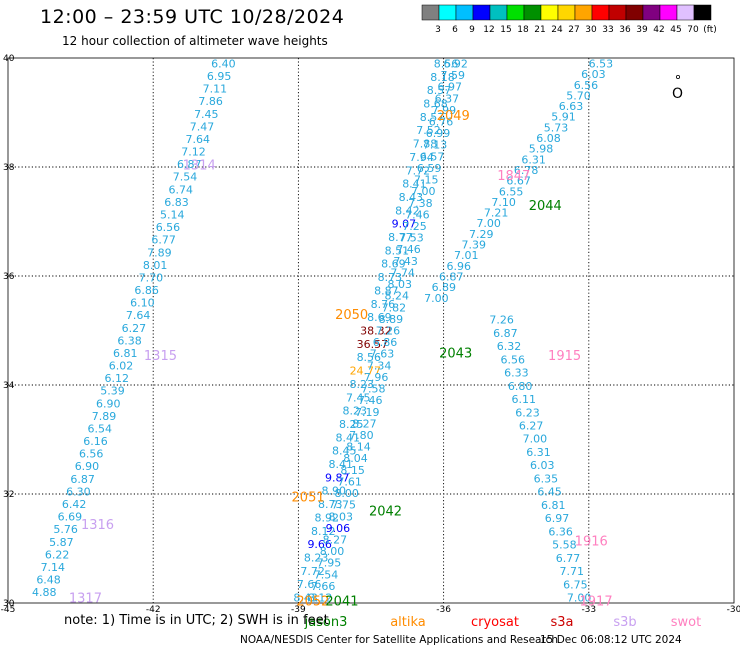  Describe the element at coordinates (352, 470) in the screenshot. I see `altika-swh-value: 8.15` at that location.